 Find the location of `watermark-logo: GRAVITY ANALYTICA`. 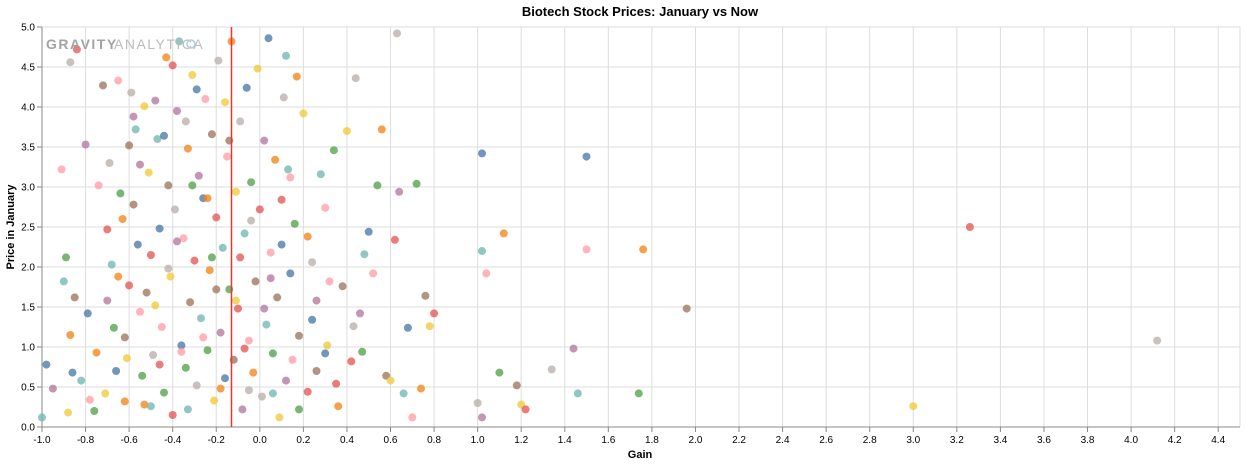

watermark-logo: GRAVITY ANALYTICA is located at coordinates (125, 44).